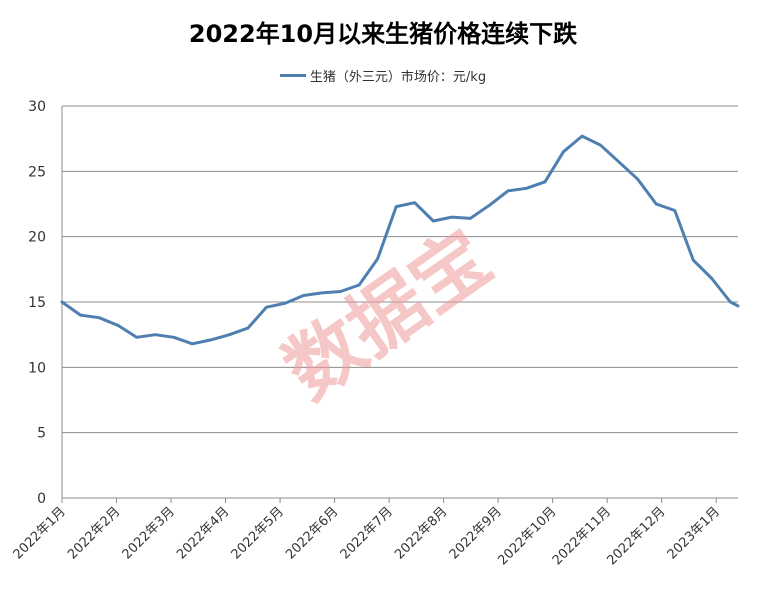 This screenshot has height=591, width=766. What do you see at coordinates (367, 533) in the screenshot?
I see `x-tick-label: 2022年7月` at bounding box center [367, 533].